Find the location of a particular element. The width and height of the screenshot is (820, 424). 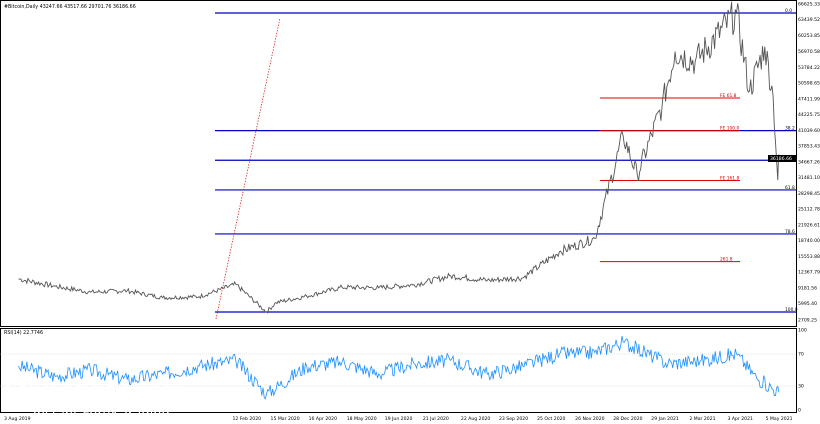

fib-level-label: 78.6 is located at coordinates (790, 232).